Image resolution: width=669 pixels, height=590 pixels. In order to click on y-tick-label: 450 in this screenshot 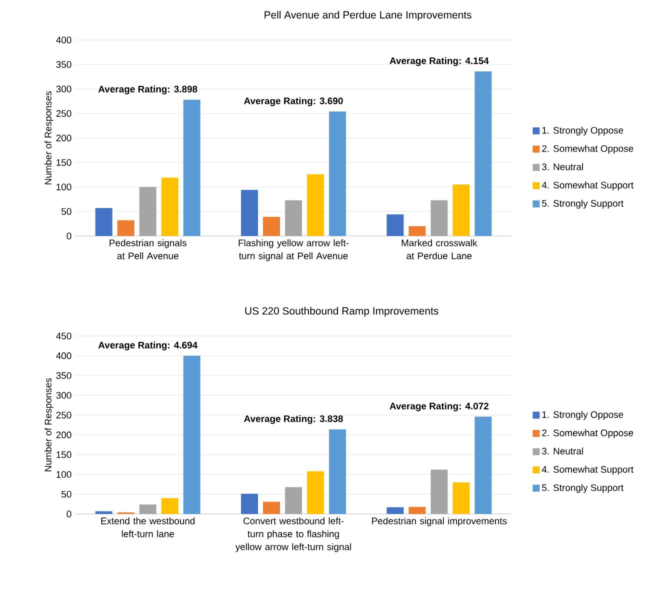, I will do `click(64, 336)`.